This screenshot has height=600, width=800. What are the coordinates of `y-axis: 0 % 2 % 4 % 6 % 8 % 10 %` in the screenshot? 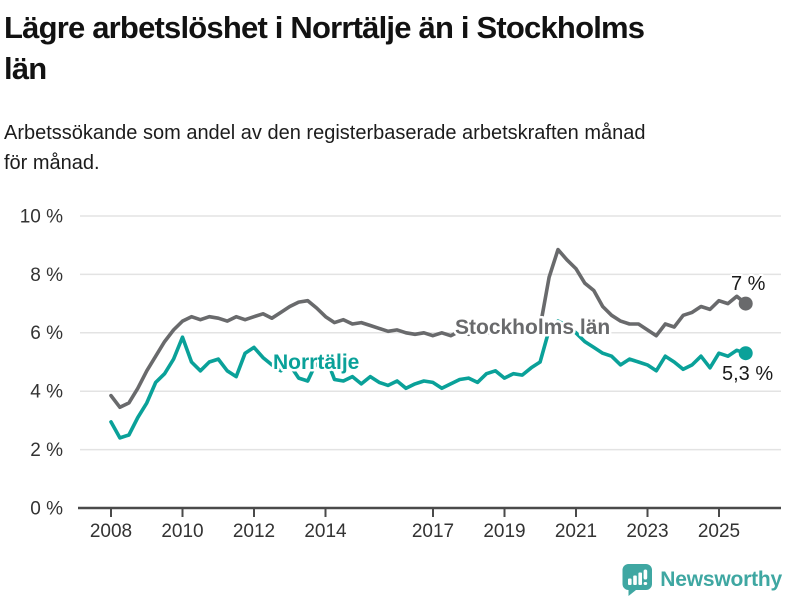 It's located at (41, 363).